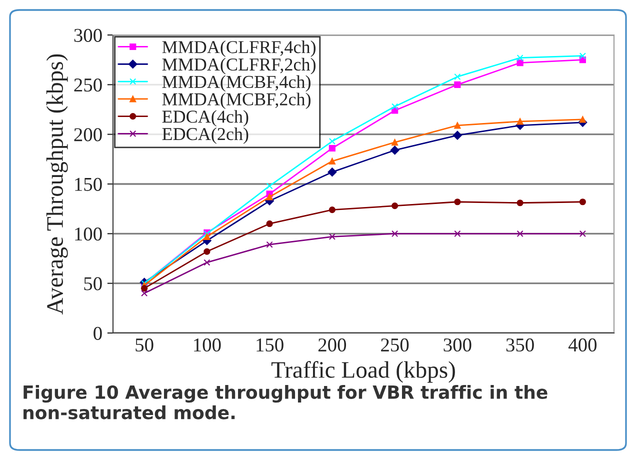  I want to click on y-tick-label: 250, so click(88, 85).